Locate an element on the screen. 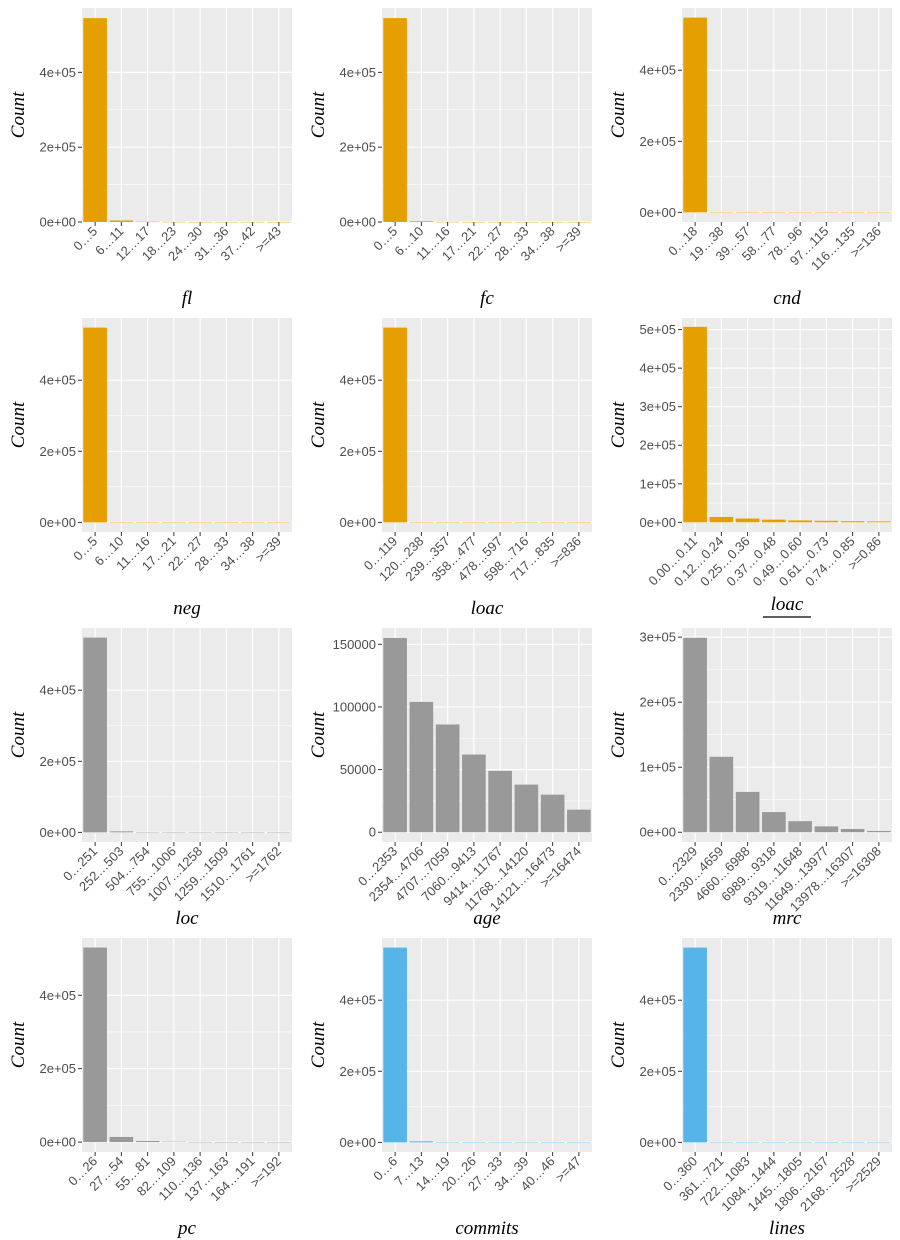 Image resolution: width=900 pixels, height=1240 pixels. x-axis-title: age is located at coordinates (486, 918).